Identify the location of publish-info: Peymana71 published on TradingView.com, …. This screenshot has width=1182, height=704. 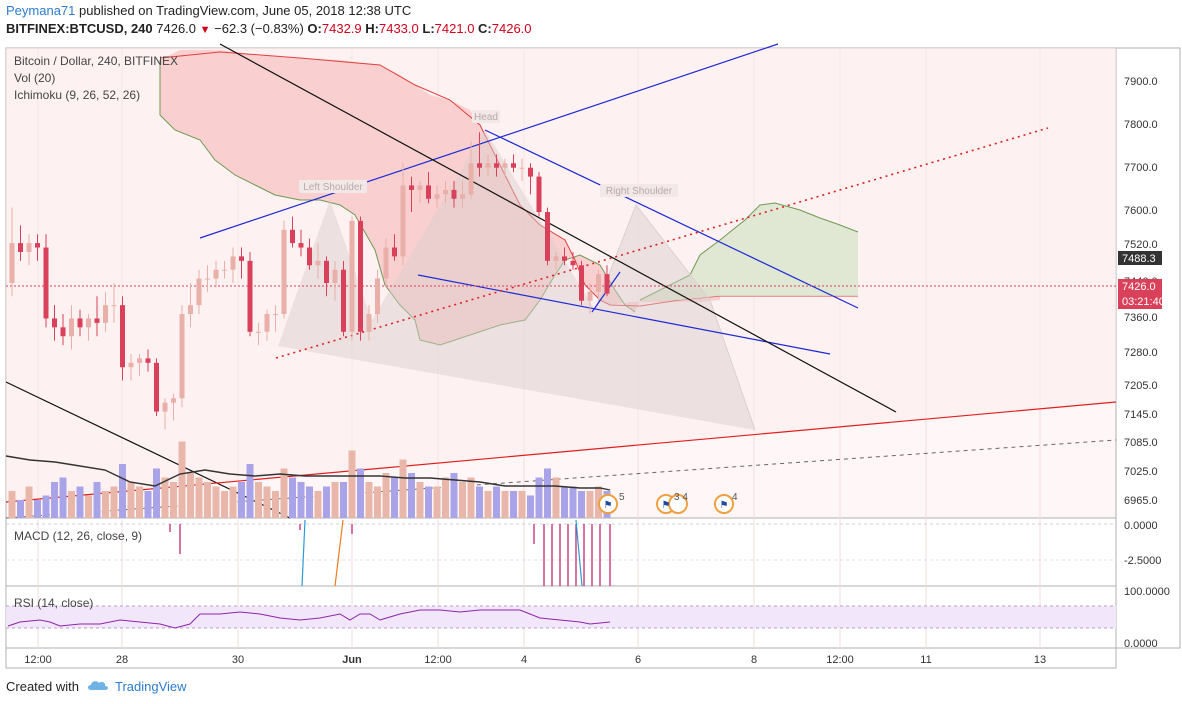
(208, 10).